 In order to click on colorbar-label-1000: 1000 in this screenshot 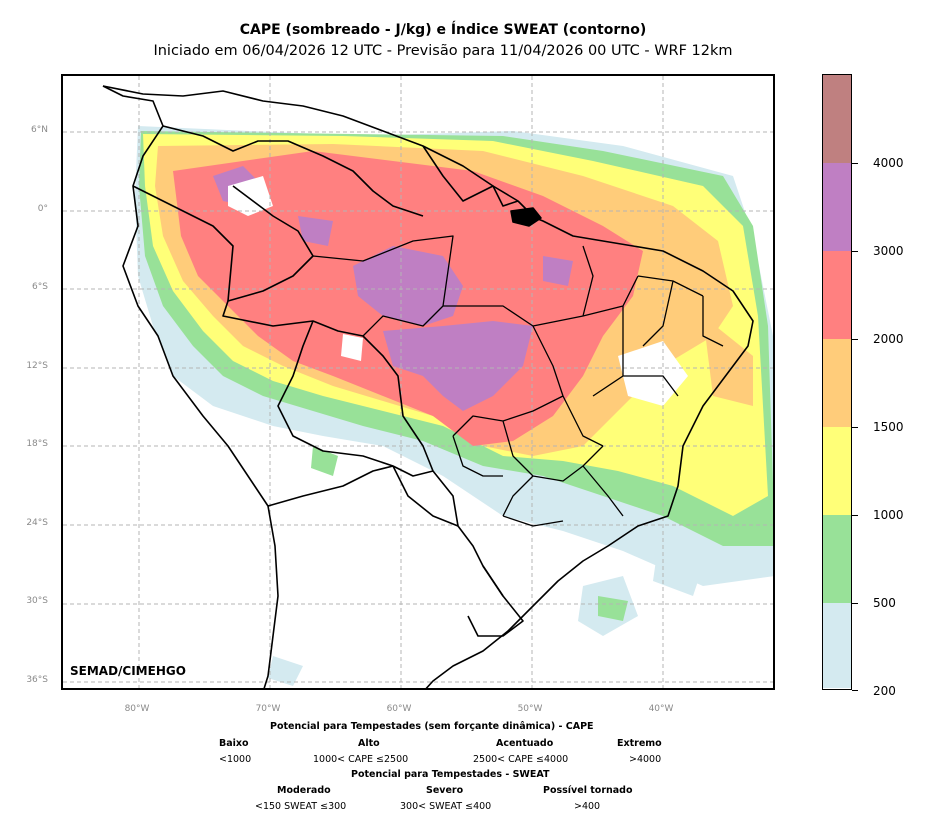, I will do `click(888, 515)`.